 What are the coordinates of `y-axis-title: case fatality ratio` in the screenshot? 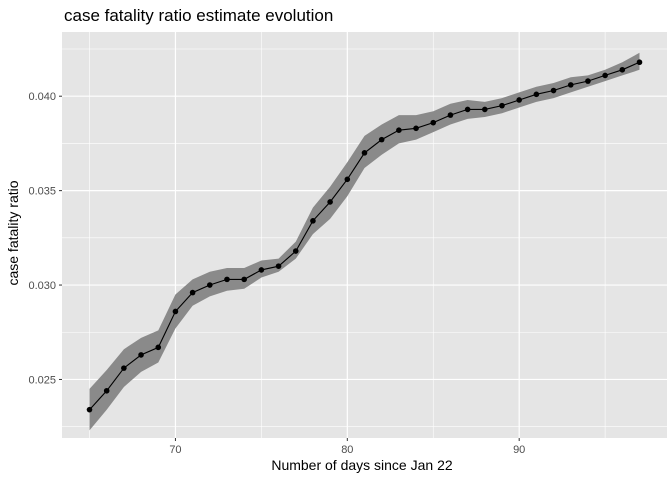 It's located at (13, 232).